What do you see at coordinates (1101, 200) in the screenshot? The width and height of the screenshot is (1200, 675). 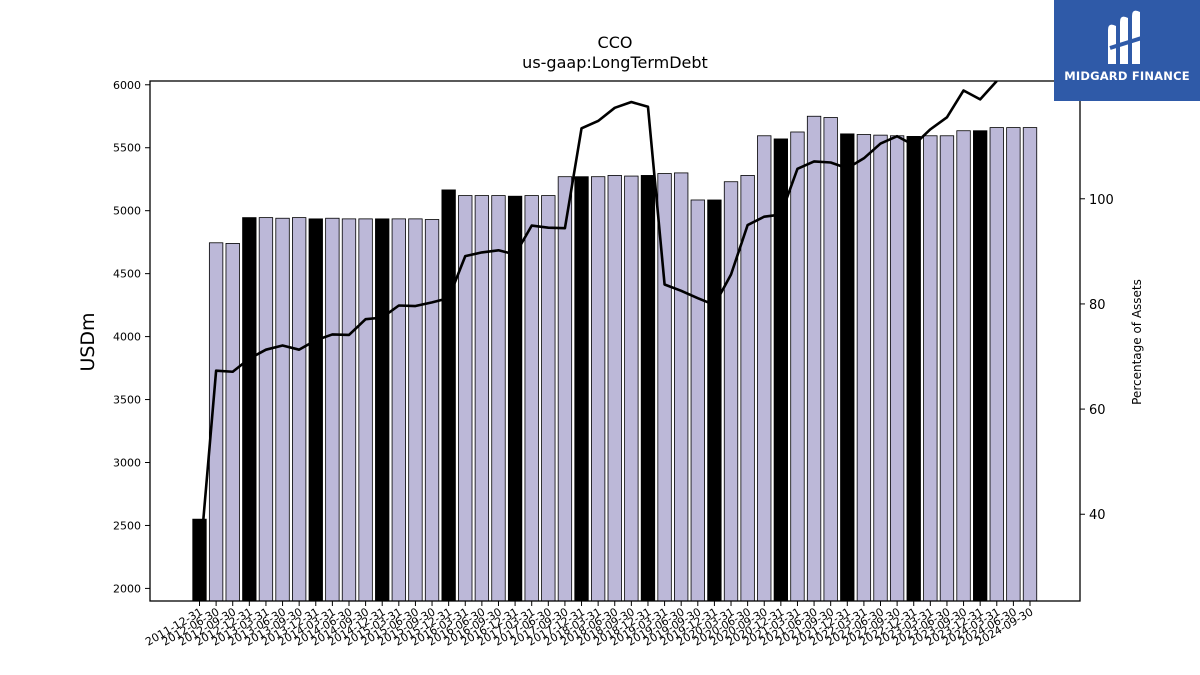 I see `y2-tick-label: 100` at bounding box center [1101, 200].